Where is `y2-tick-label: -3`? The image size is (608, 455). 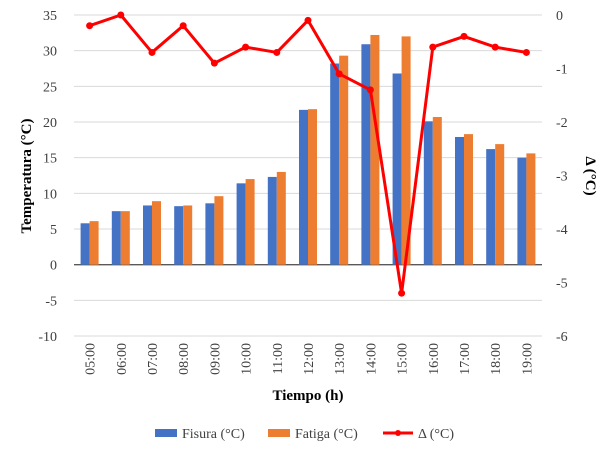
y2-tick-label: -3 is located at coordinates (562, 177).